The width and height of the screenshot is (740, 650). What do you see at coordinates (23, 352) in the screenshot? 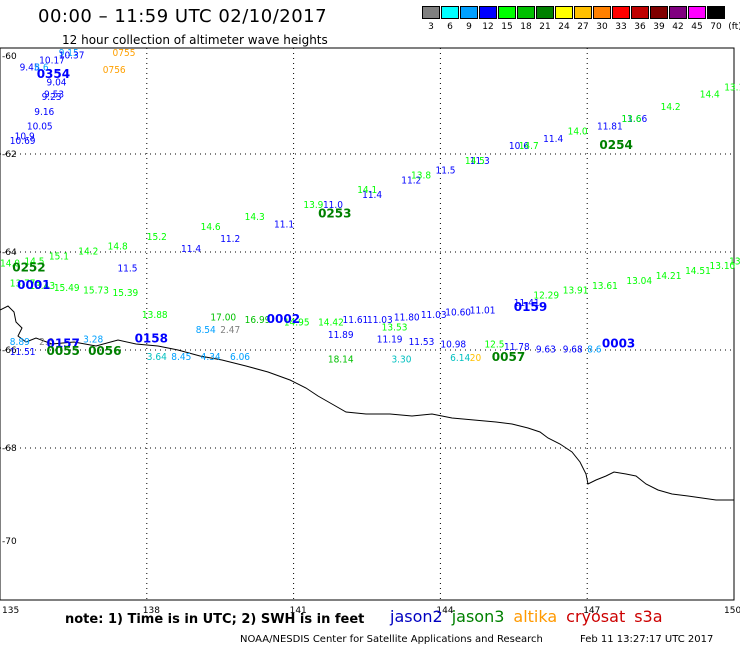
I see `wave-height-value: 11.51` at bounding box center [23, 352].